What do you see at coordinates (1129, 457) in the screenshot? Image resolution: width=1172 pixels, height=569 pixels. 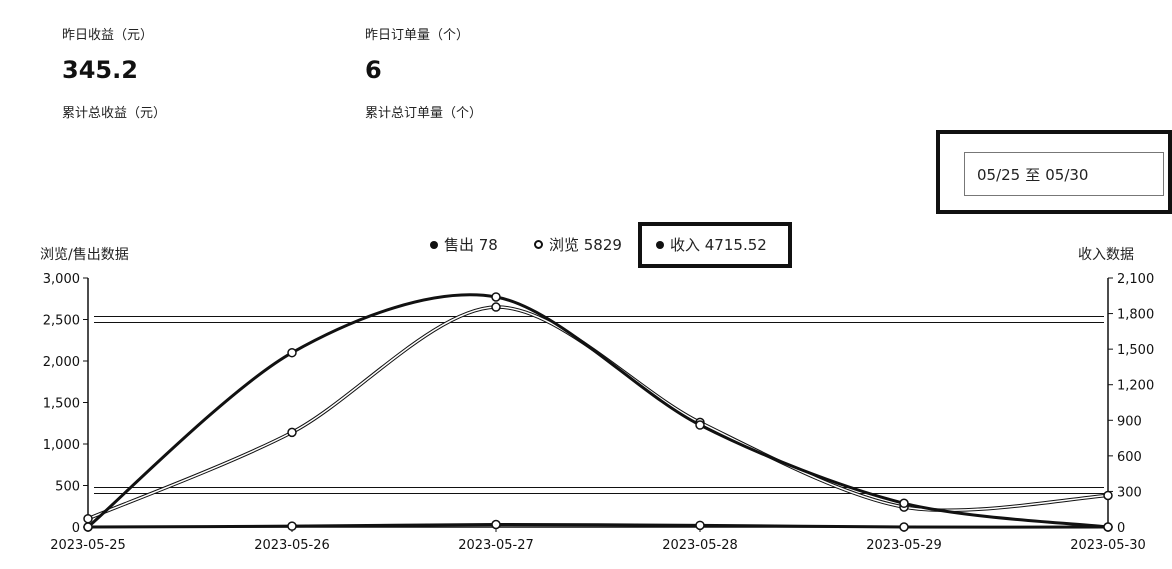 I see `right-tick-label: 600` at bounding box center [1129, 457].